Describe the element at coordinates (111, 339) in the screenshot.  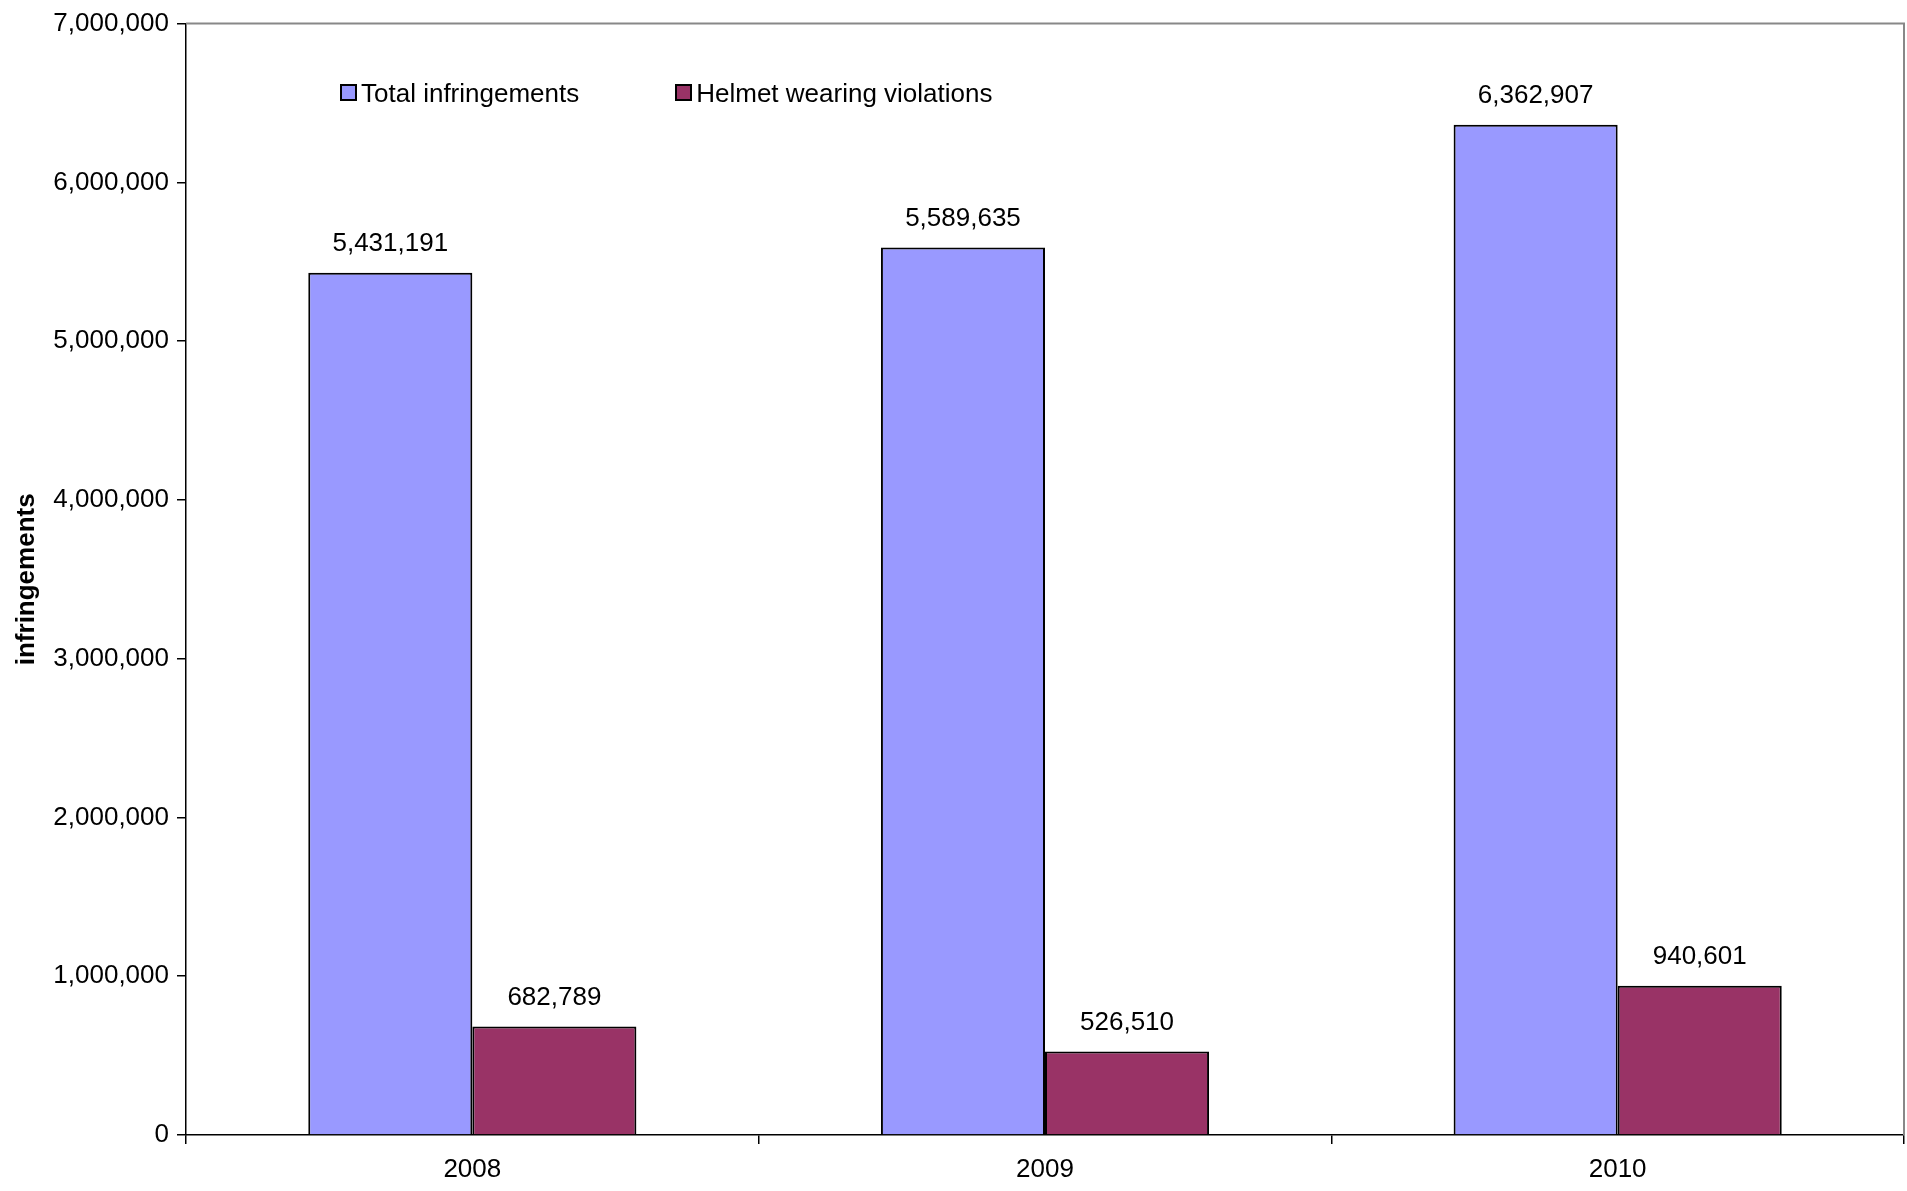
I see `y-tick-label: 5,000,000` at that location.